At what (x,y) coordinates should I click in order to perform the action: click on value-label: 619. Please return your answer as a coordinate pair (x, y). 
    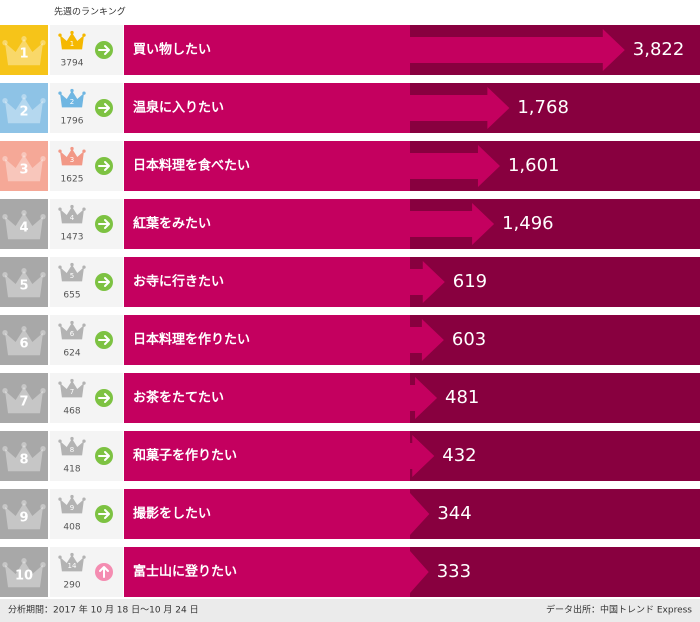
    Looking at the image, I should click on (470, 281).